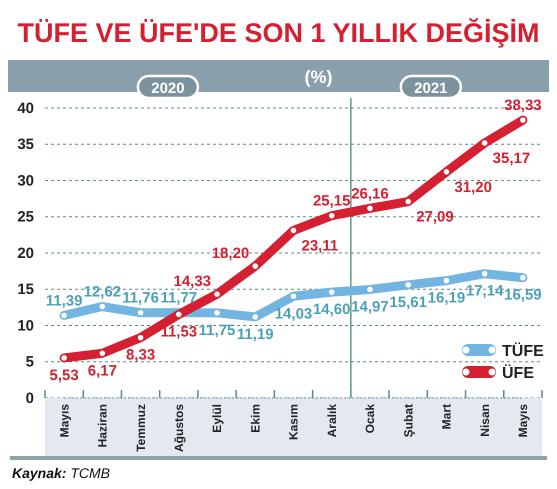 Image resolution: width=557 pixels, height=489 pixels. I want to click on data-label: 26,16, so click(370, 193).